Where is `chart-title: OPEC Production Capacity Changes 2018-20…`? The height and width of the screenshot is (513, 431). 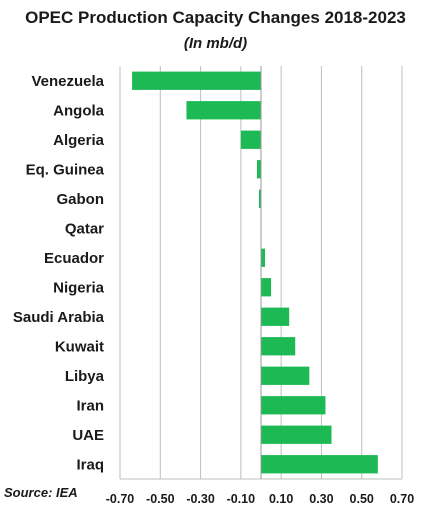 chart-title: OPEC Production Capacity Changes 2018-20… is located at coordinates (215, 17).